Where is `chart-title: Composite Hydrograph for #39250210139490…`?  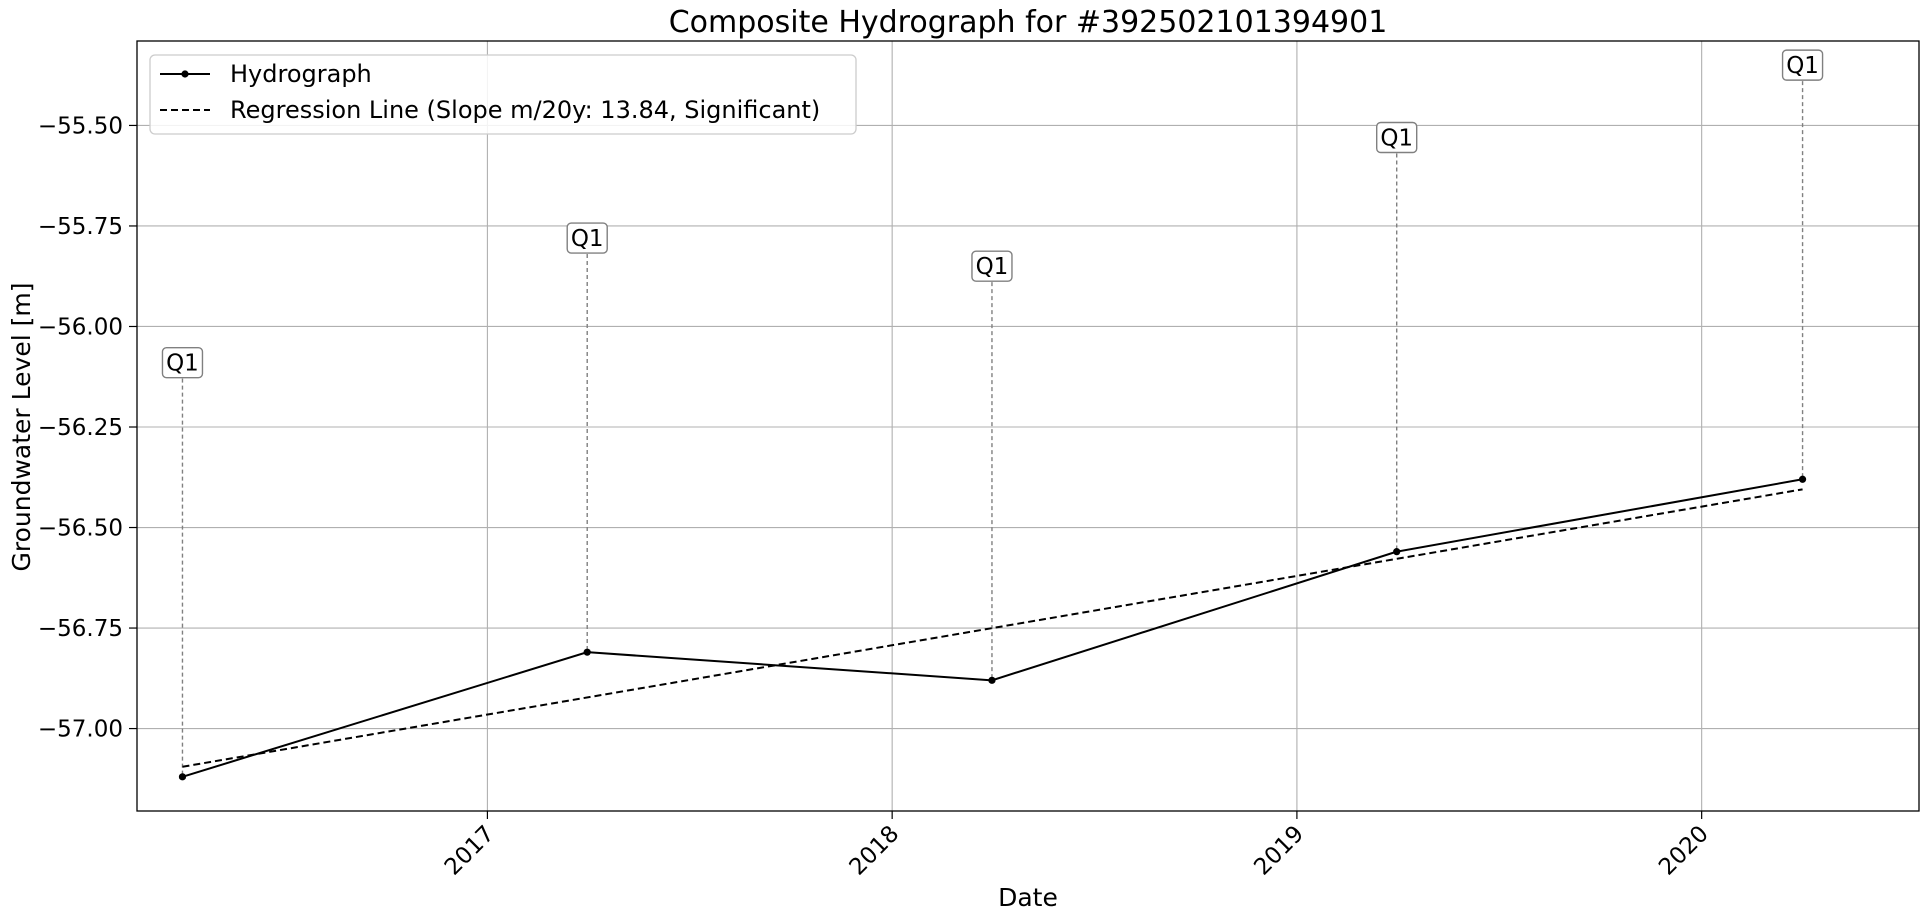
chart-title: Composite Hydrograph for #39250210139490… is located at coordinates (1028, 22).